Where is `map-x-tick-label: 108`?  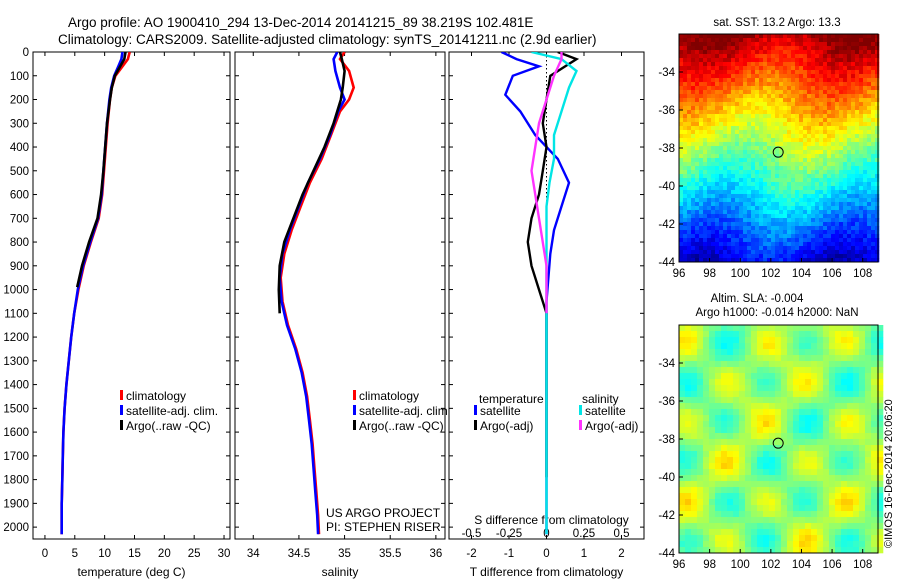
map-x-tick-label: 108 is located at coordinates (862, 565).